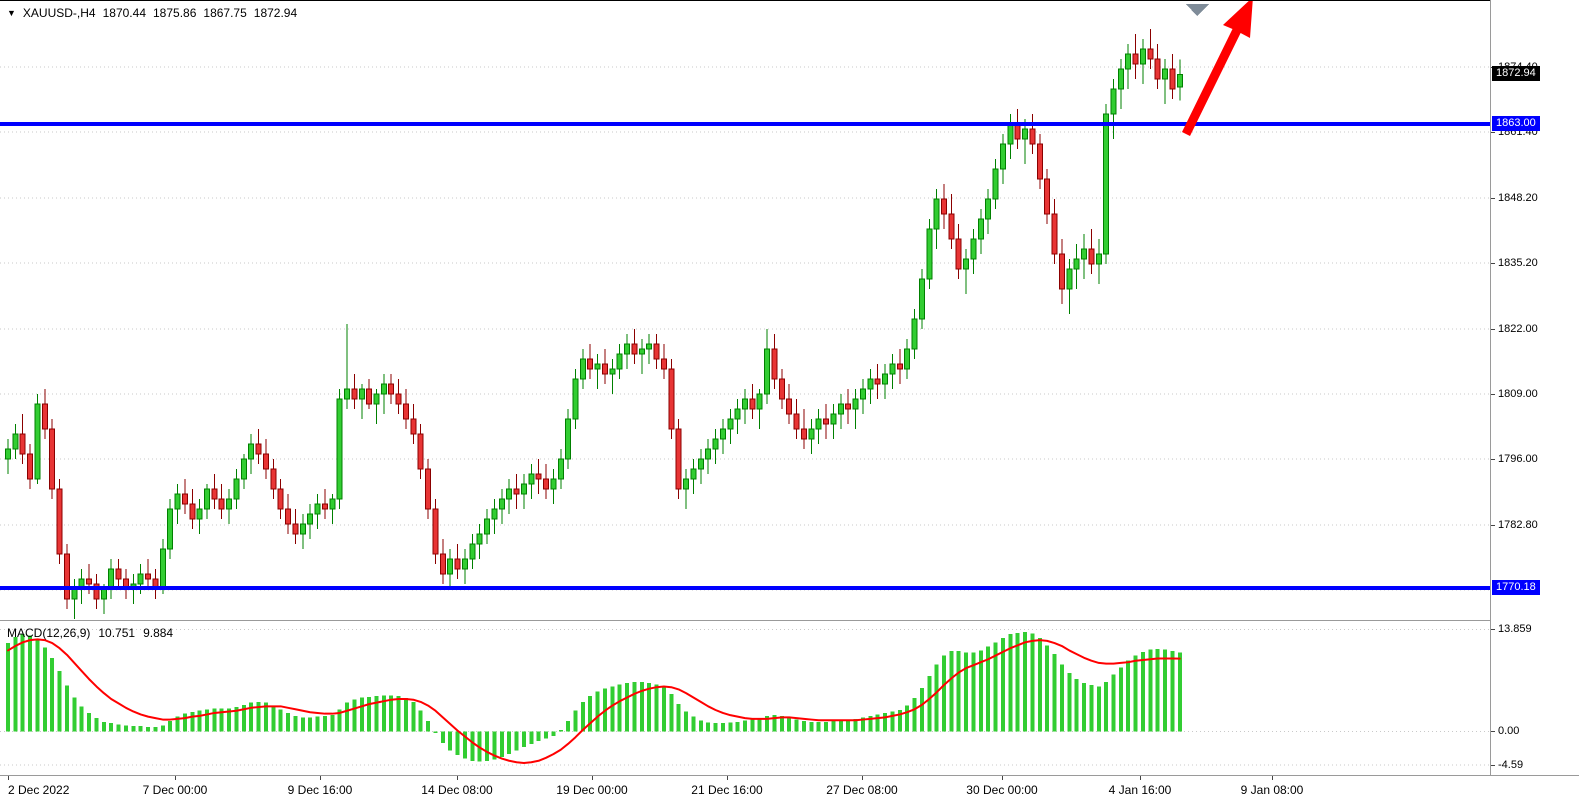 This screenshot has height=803, width=1579. What do you see at coordinates (745, 124) in the screenshot?
I see `resistance-line` at bounding box center [745, 124].